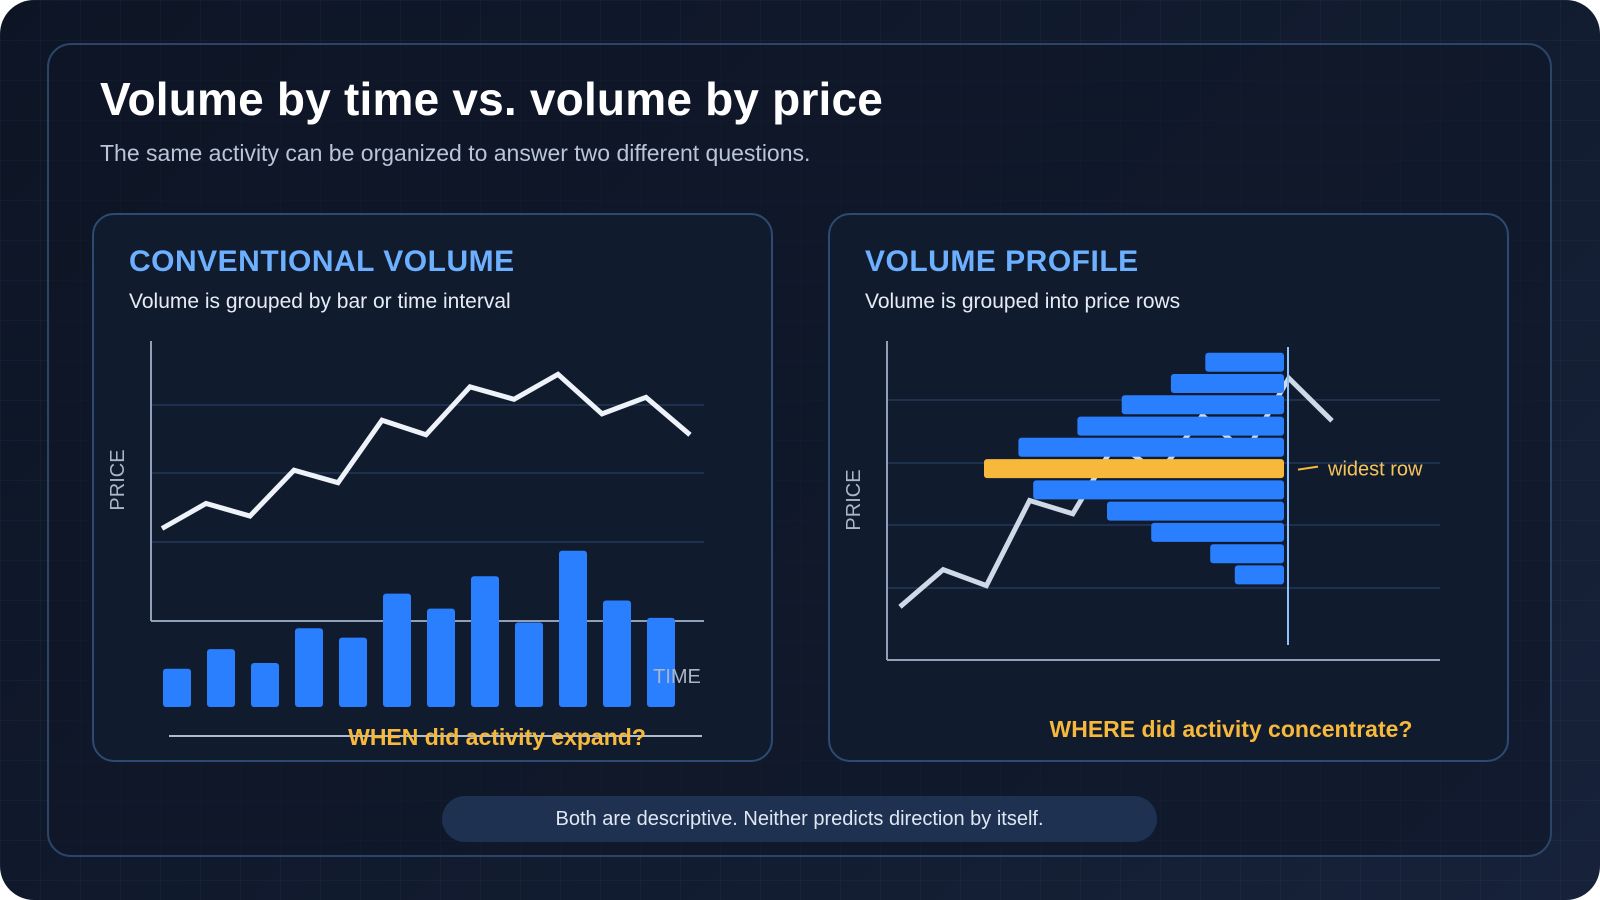 This screenshot has height=900, width=1600. Describe the element at coordinates (492, 99) in the screenshot. I see `page-title: Volume by time vs. volume by price` at that location.